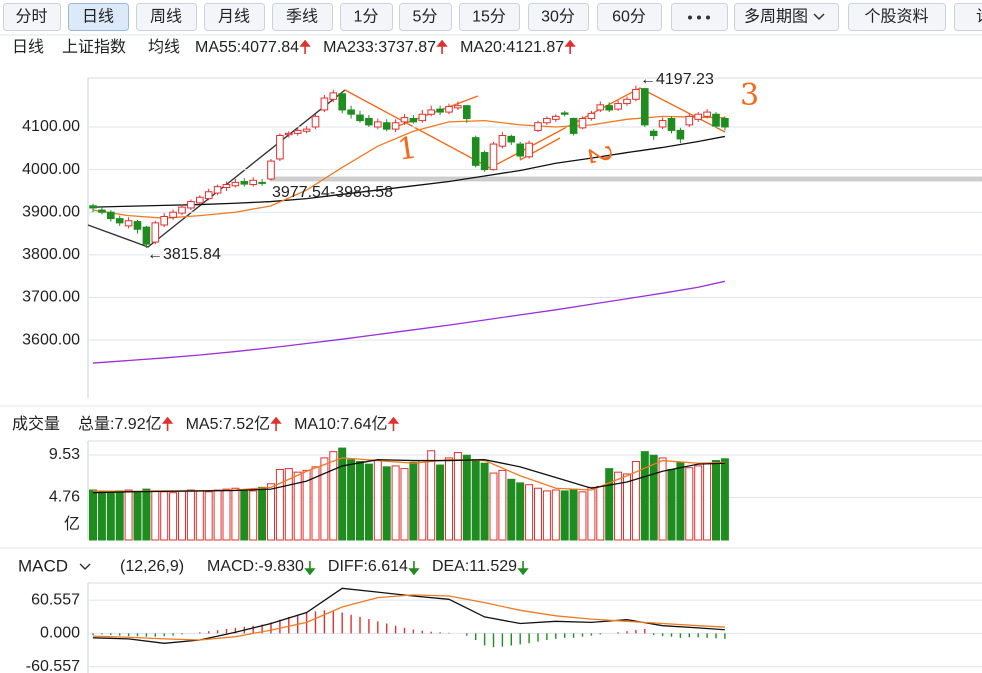 Image resolution: width=982 pixels, height=673 pixels. I want to click on y-tick-label: -60.557, so click(53, 665).